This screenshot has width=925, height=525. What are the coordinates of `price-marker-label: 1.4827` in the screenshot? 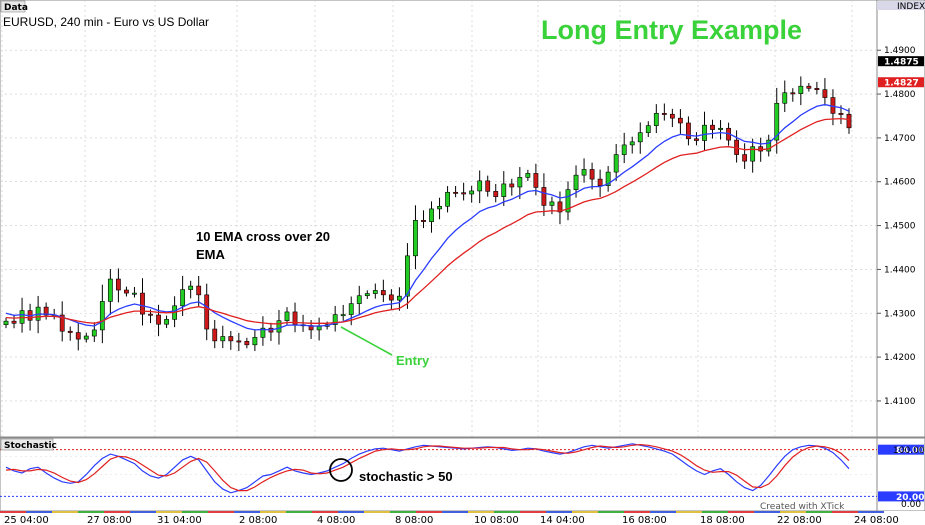 It's located at (901, 84).